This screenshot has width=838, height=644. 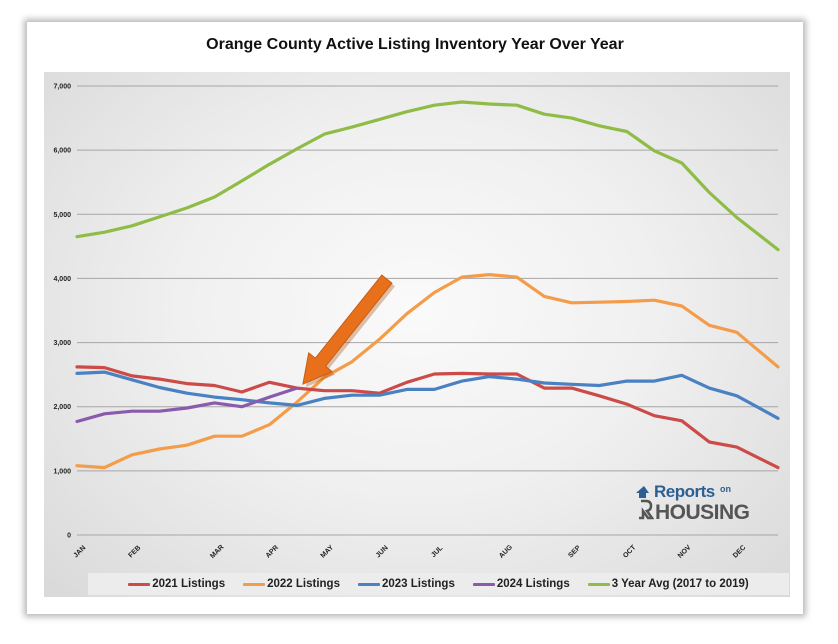 I want to click on annotation-arrow, so click(x=347, y=329).